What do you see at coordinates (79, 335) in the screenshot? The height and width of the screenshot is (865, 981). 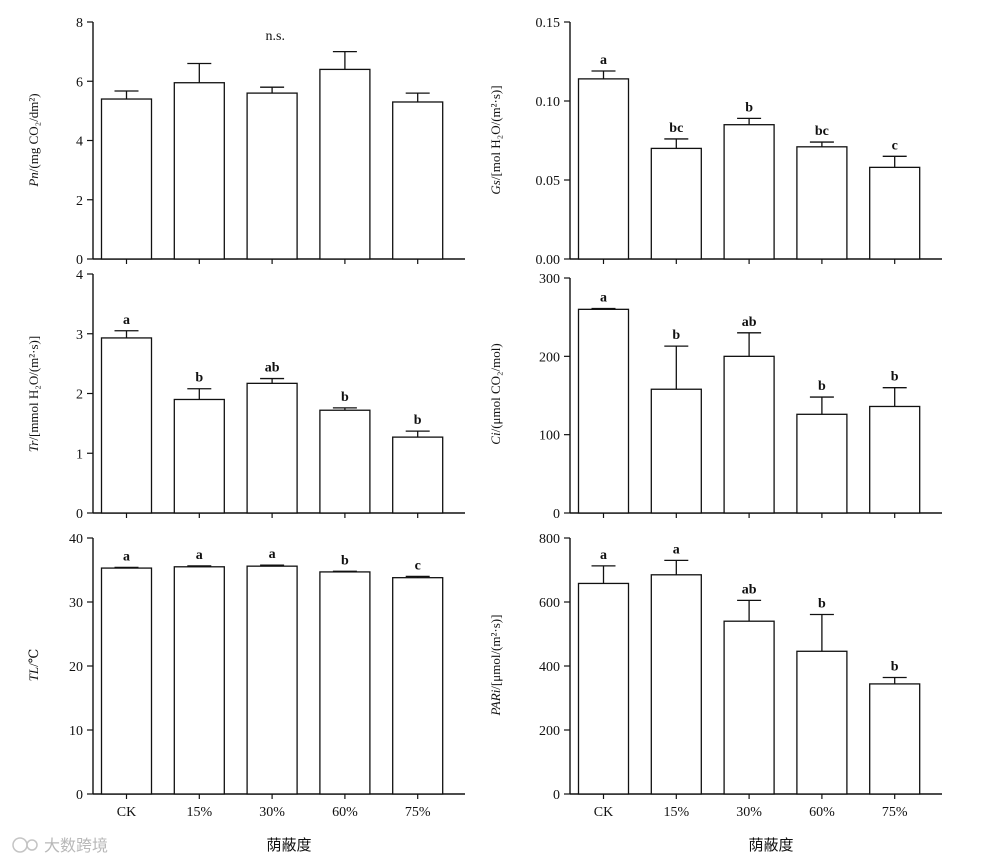 I see `y-tick-label: 3` at bounding box center [79, 335].